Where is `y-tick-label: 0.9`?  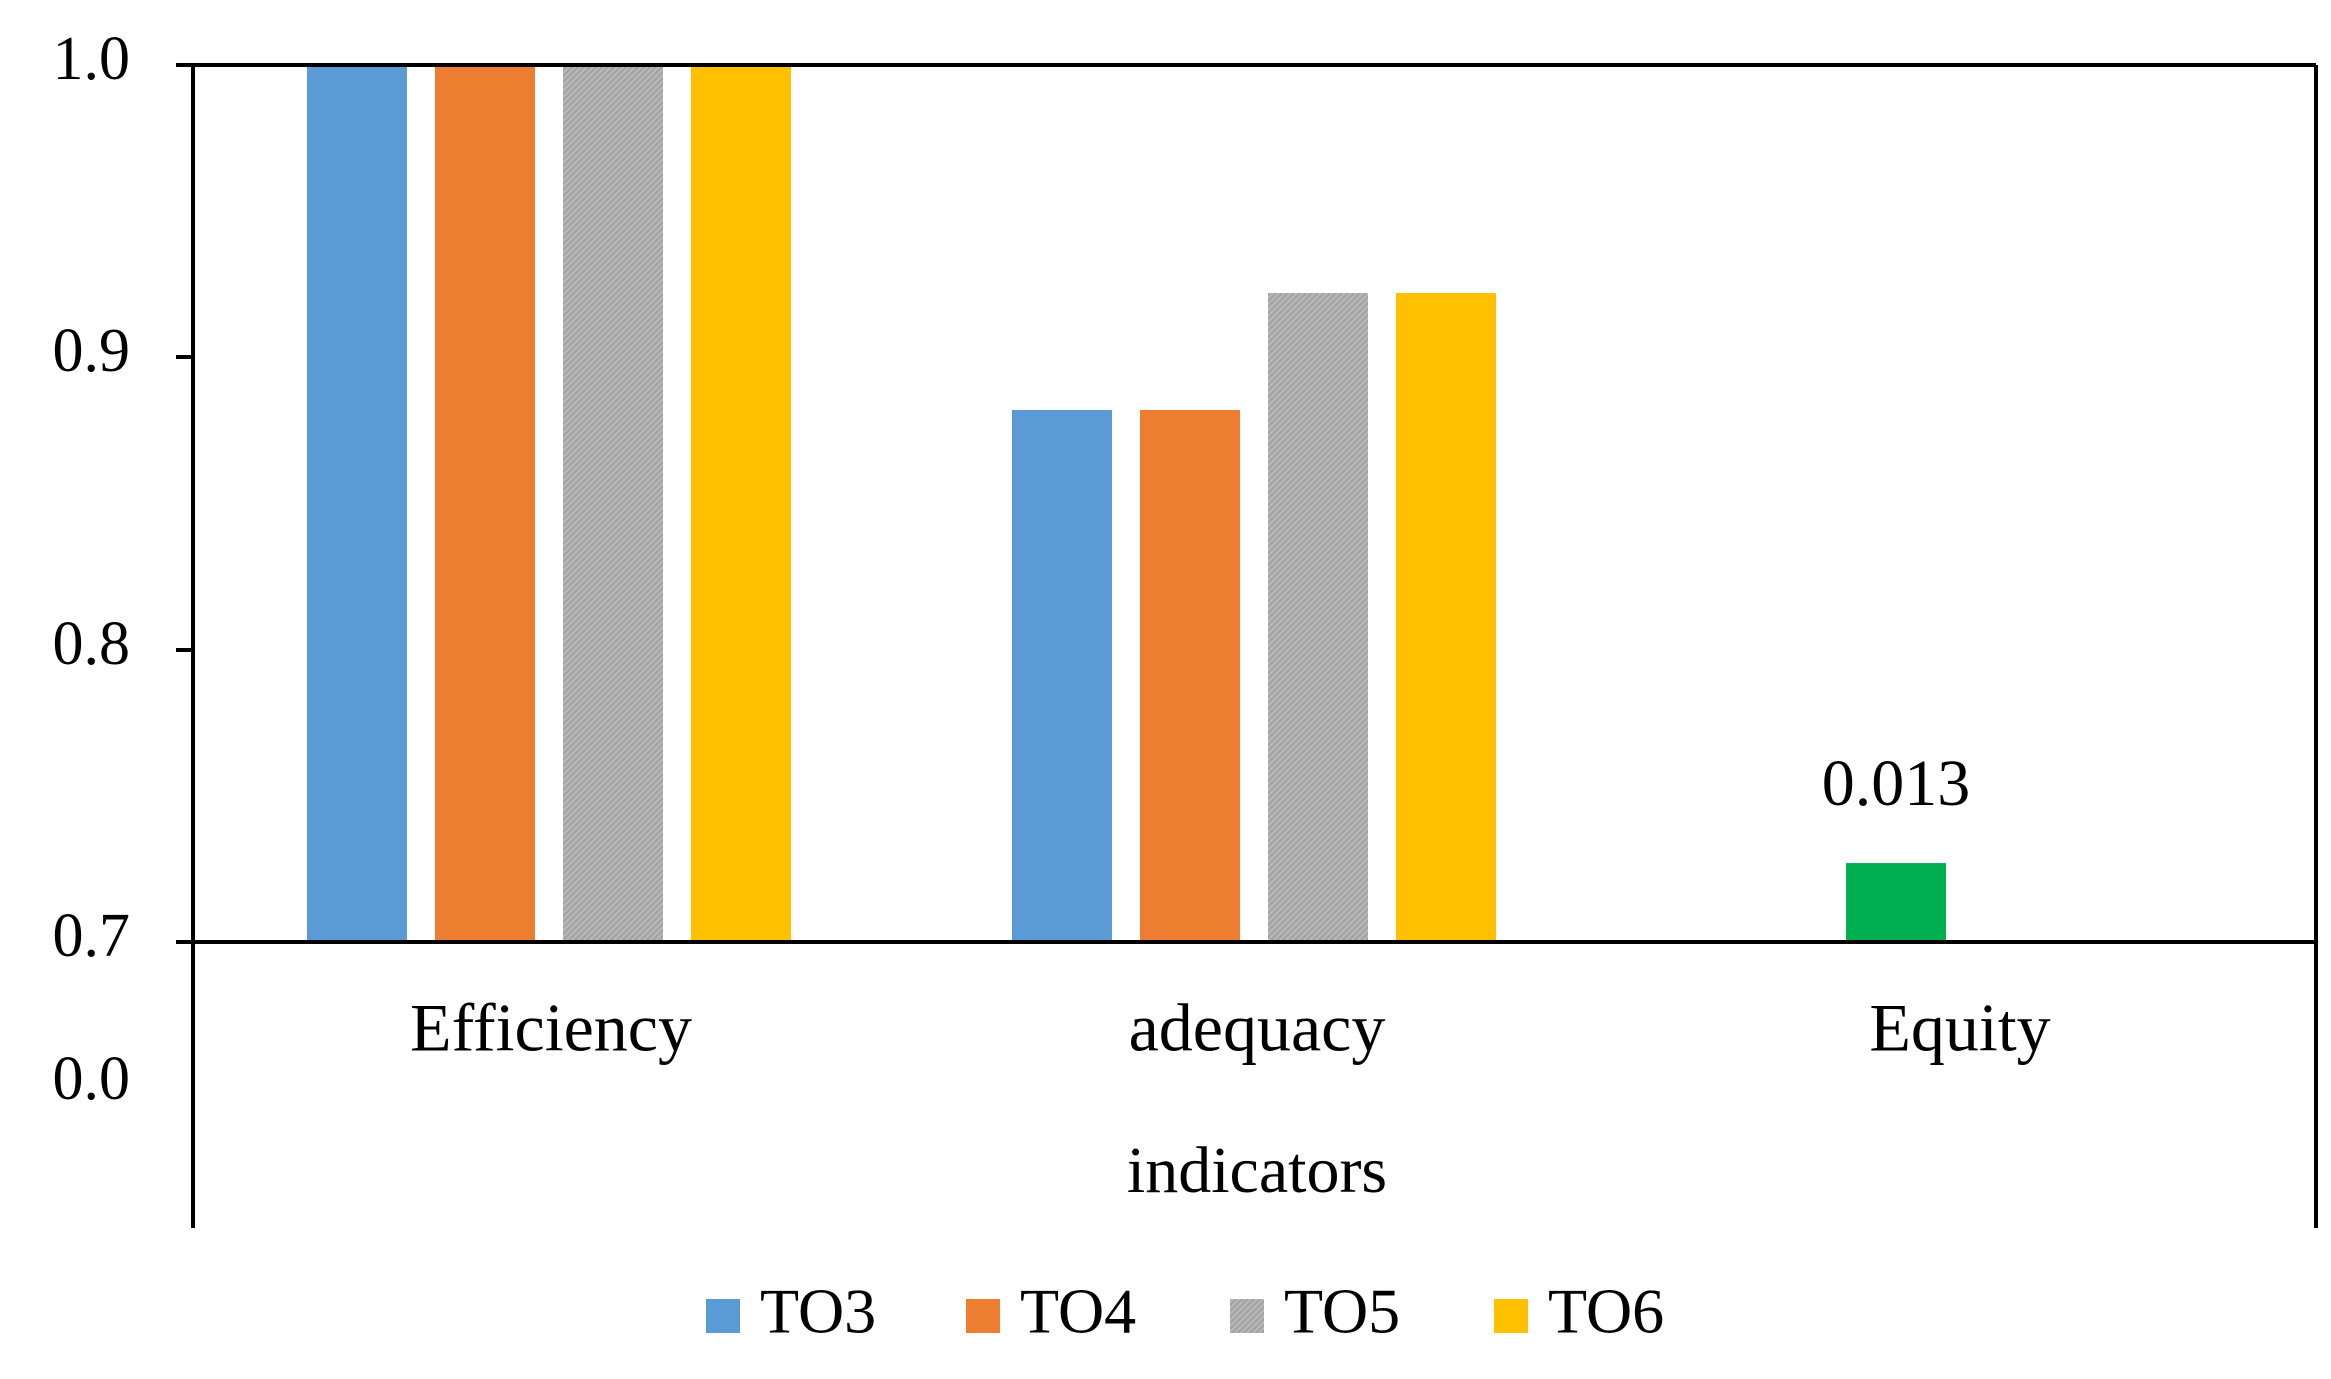 y-tick-label: 0.9 is located at coordinates (92, 351).